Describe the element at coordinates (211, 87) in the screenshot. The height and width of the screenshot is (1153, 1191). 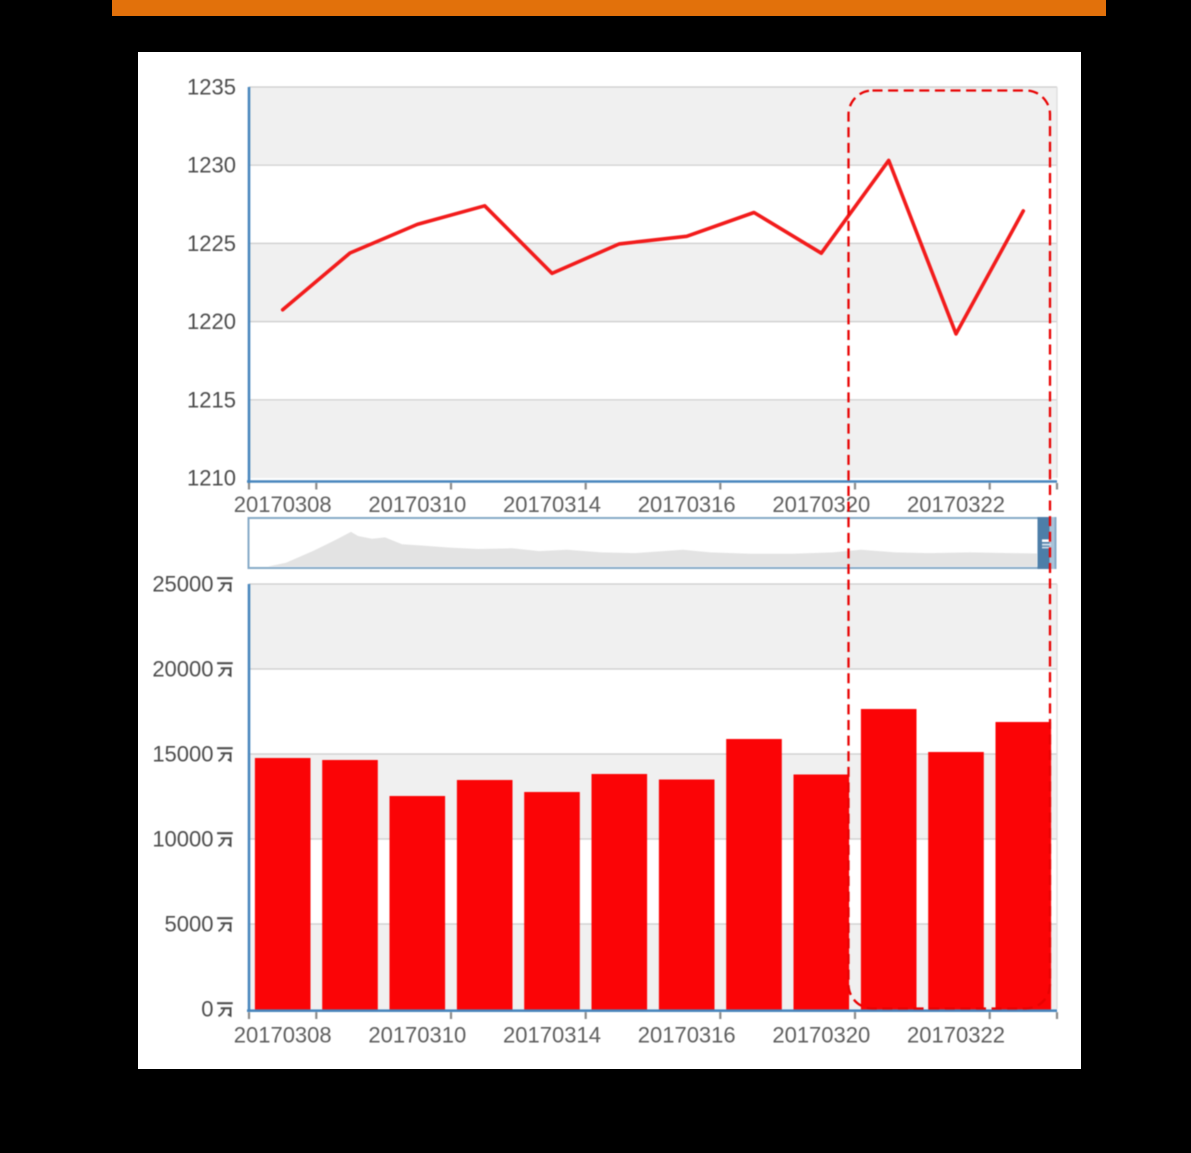
I see `svg-text: 1235` at that location.